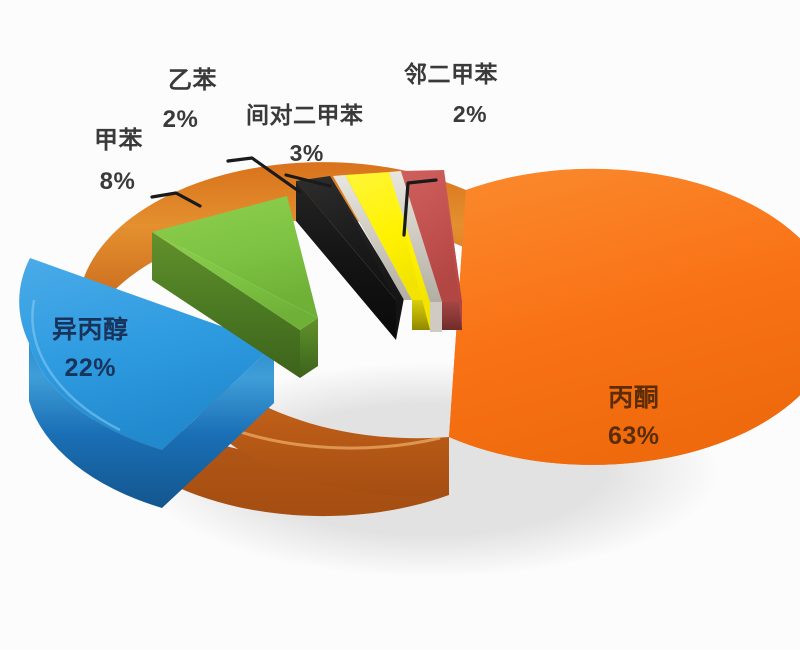  I want to click on label-bingtong-name: 丙酮, so click(634, 398).